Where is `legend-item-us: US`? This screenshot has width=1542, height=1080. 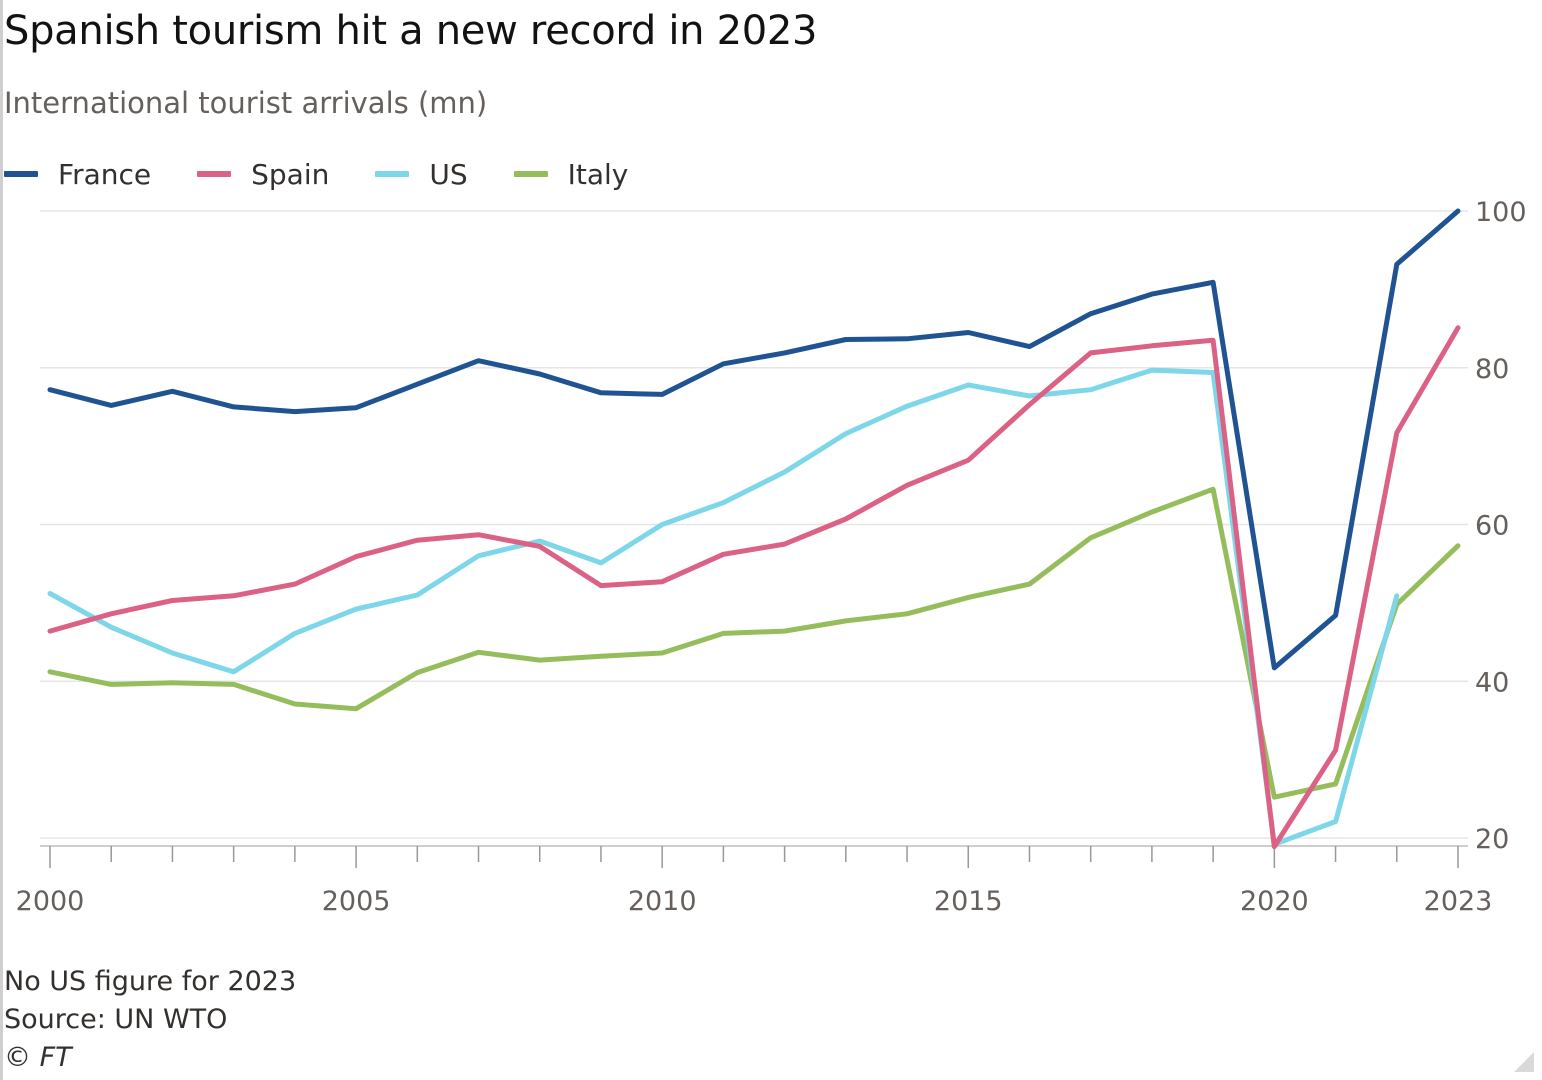
legend-item-us: US is located at coordinates (421, 174).